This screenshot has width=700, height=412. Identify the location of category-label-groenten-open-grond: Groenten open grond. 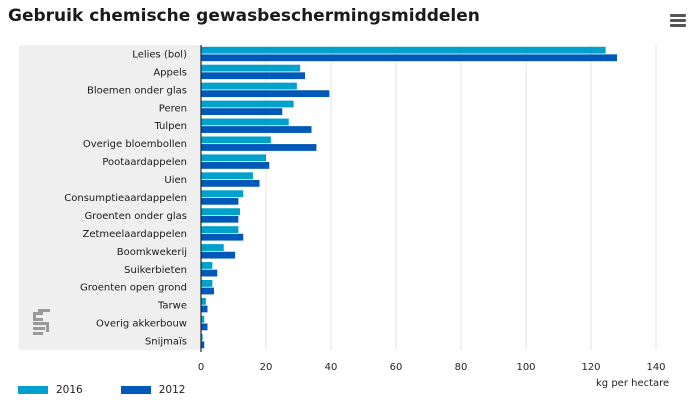
(133, 288).